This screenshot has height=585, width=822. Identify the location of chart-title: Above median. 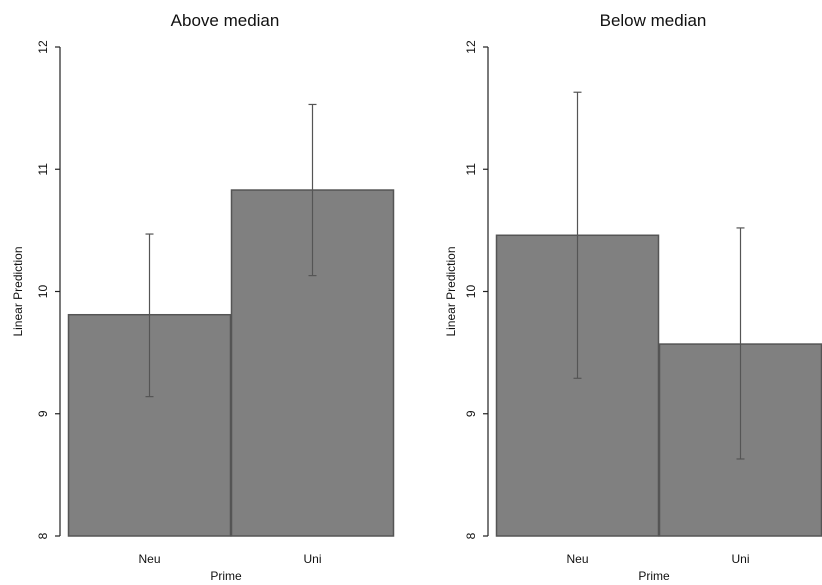
(225, 20).